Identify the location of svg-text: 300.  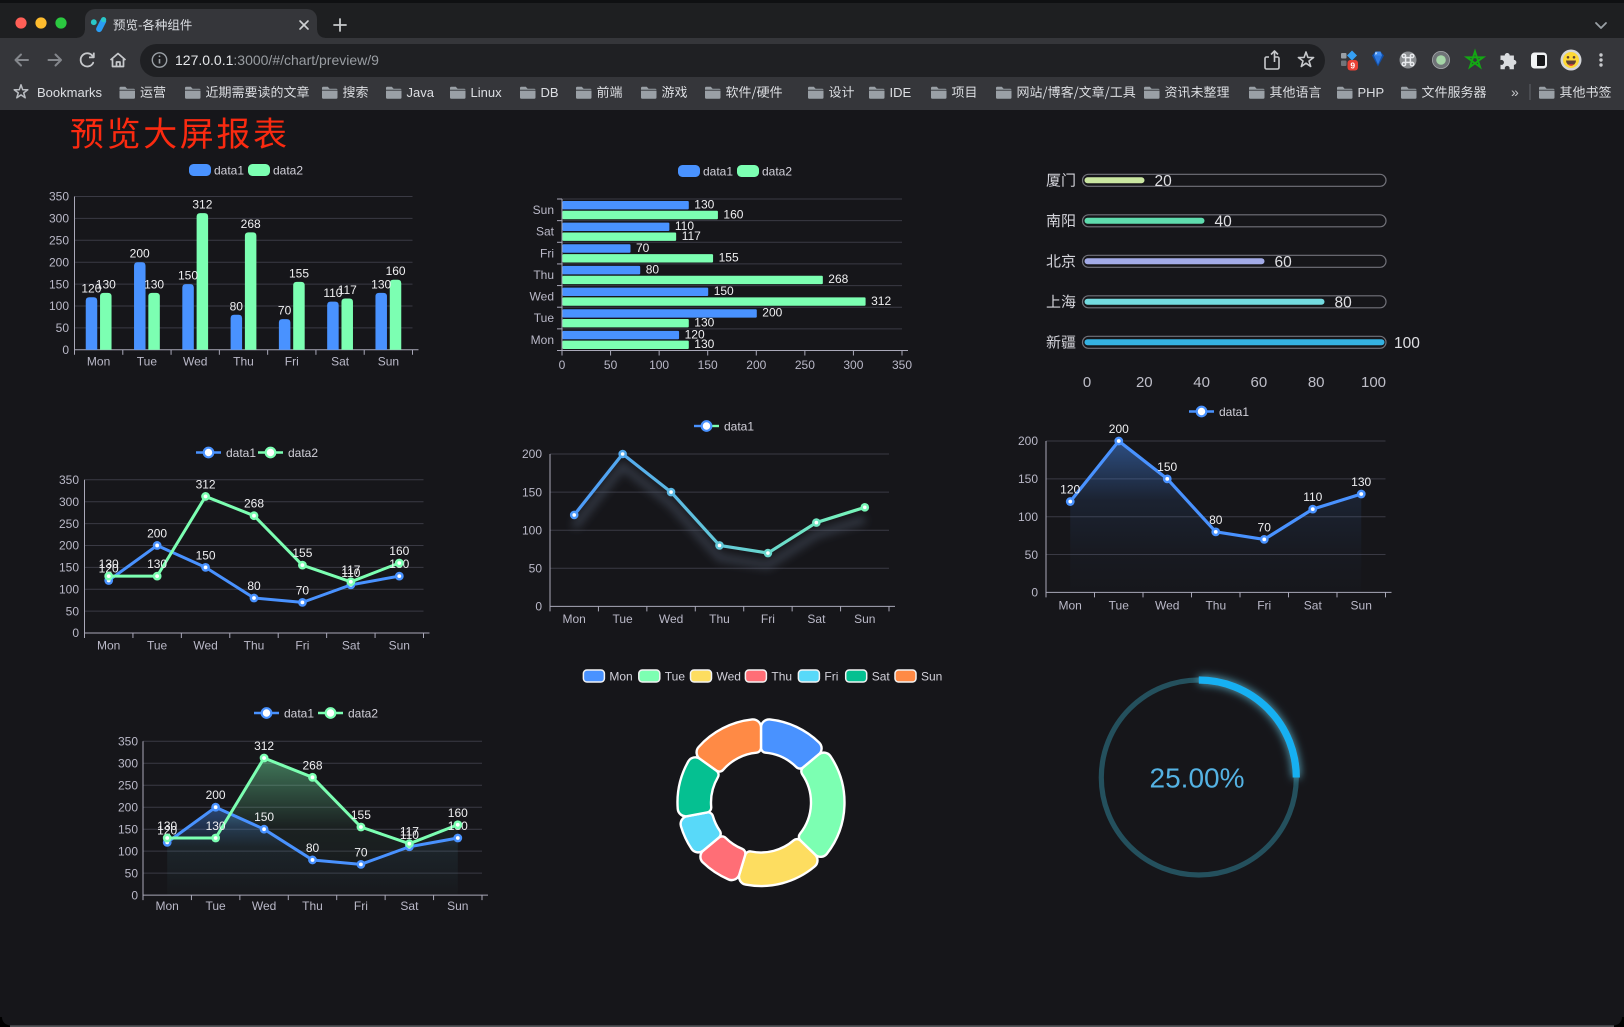
(853, 365).